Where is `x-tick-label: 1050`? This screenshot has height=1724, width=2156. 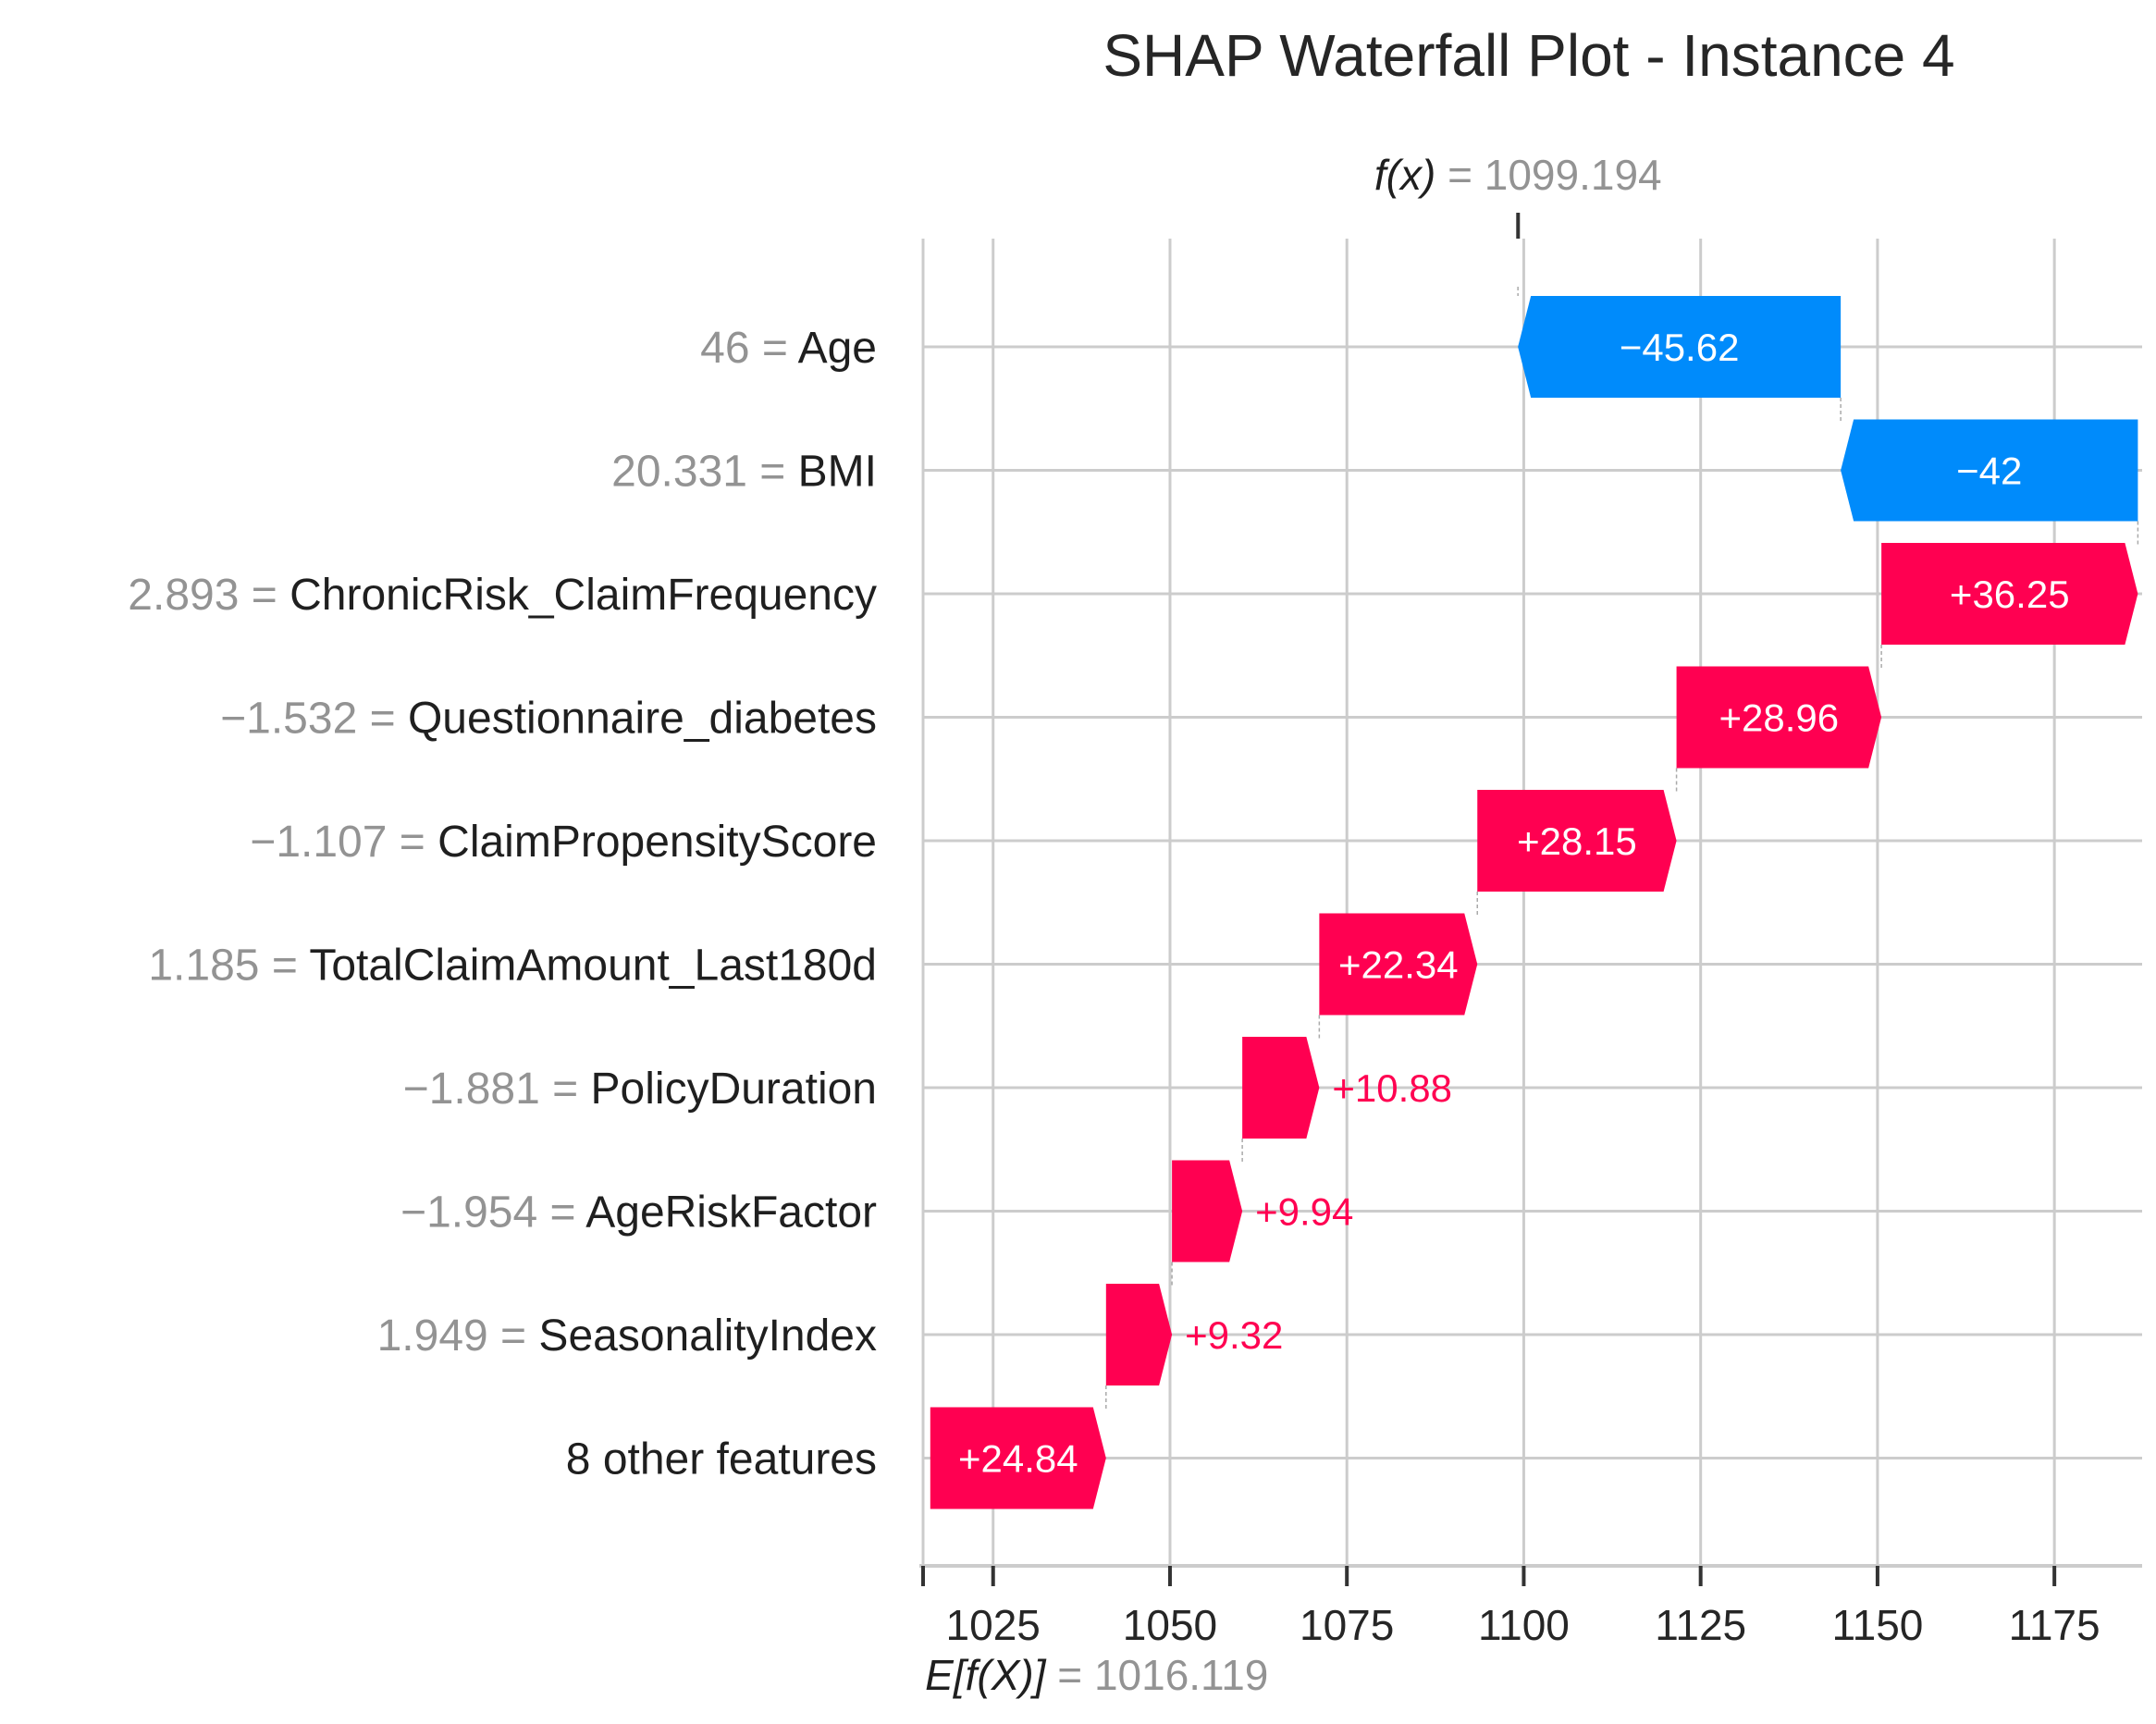 x-tick-label: 1050 is located at coordinates (1170, 1625).